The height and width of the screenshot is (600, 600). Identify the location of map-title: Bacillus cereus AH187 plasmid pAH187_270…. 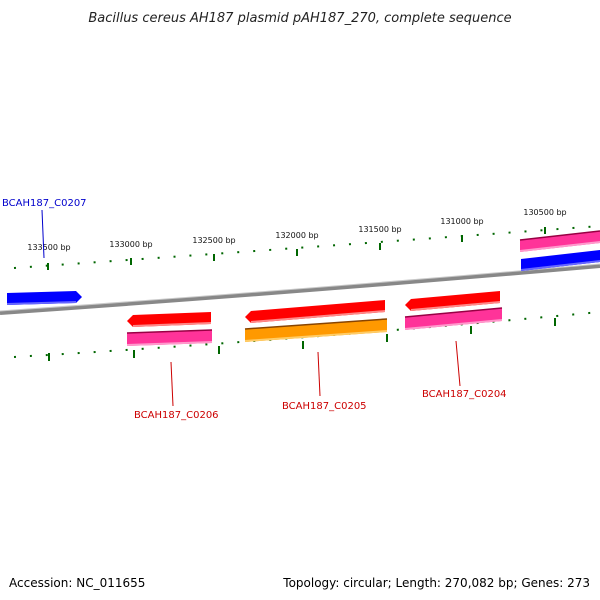
(299, 18).